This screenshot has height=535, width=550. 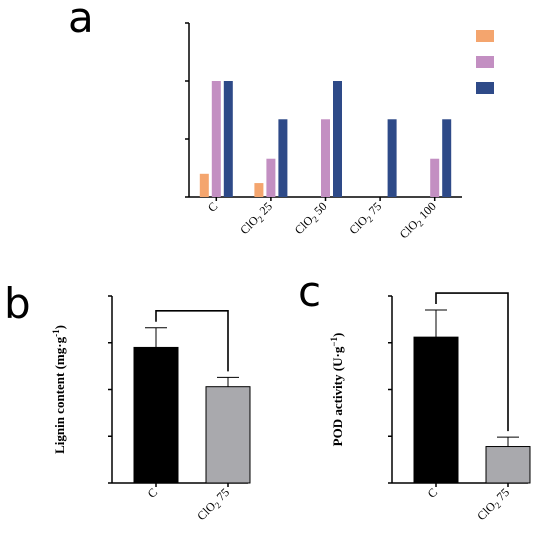 I want to click on x-tick-label-a: ClO2 50, so click(x=311, y=218).